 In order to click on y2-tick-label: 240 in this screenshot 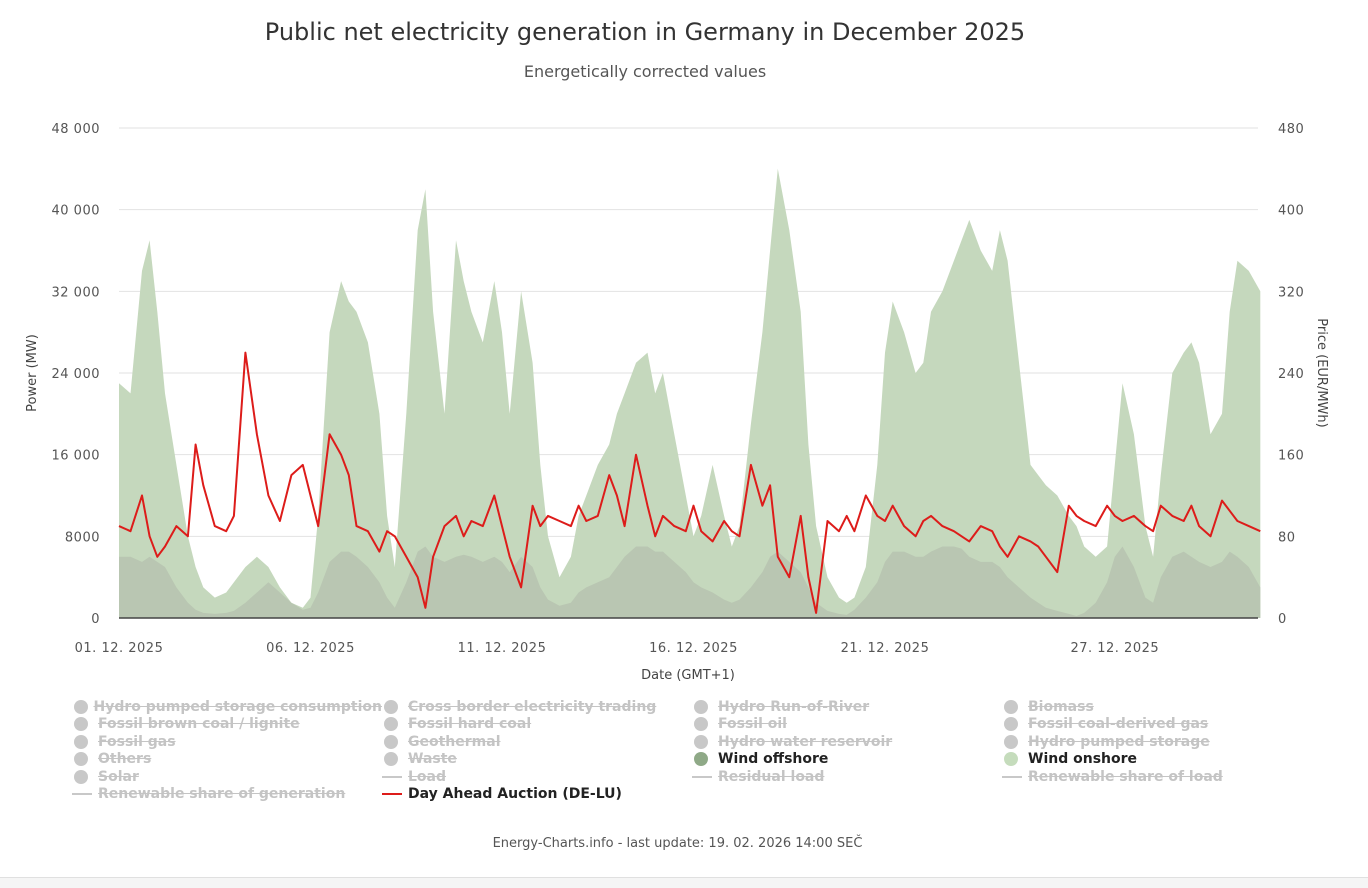, I will do `click(1291, 374)`.